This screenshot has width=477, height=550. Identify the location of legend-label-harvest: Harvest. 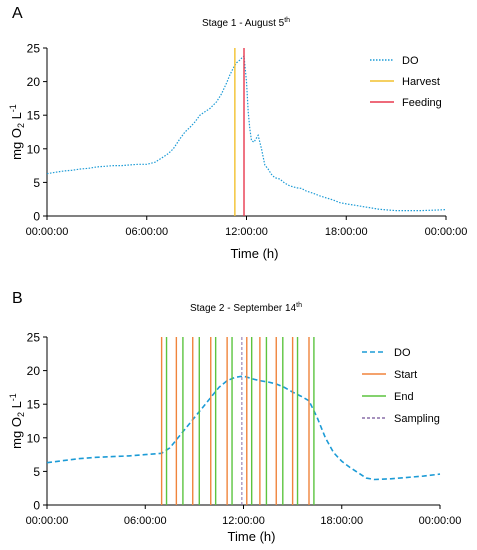
(421, 82).